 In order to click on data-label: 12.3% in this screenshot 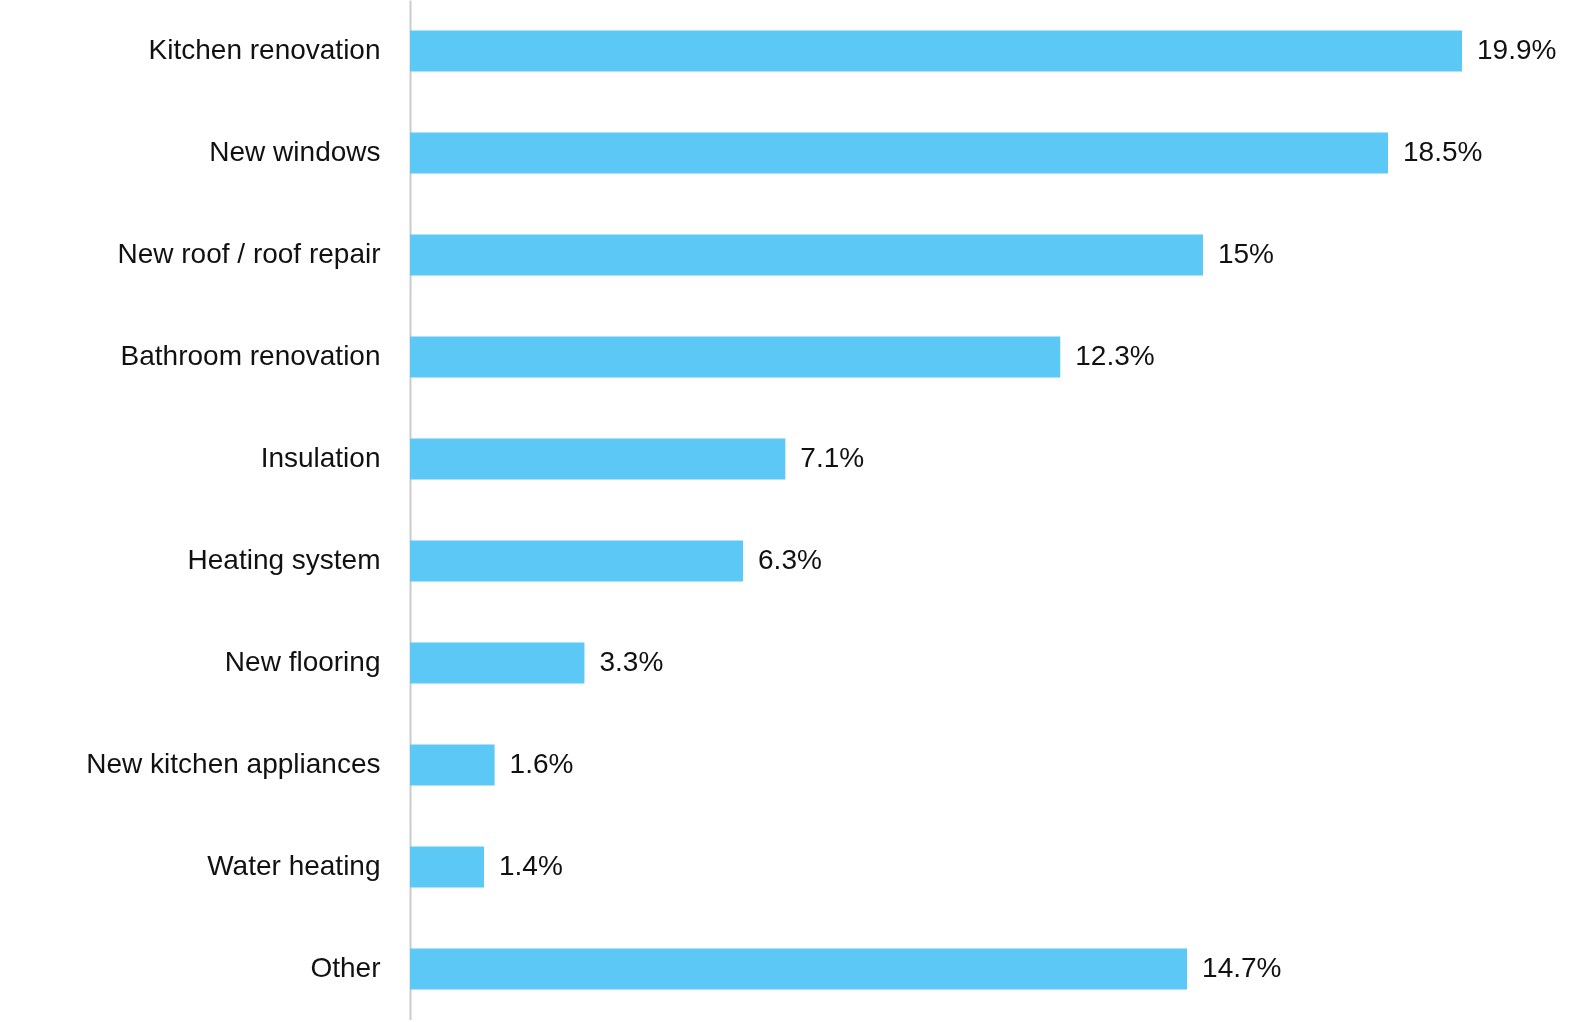, I will do `click(1115, 355)`.